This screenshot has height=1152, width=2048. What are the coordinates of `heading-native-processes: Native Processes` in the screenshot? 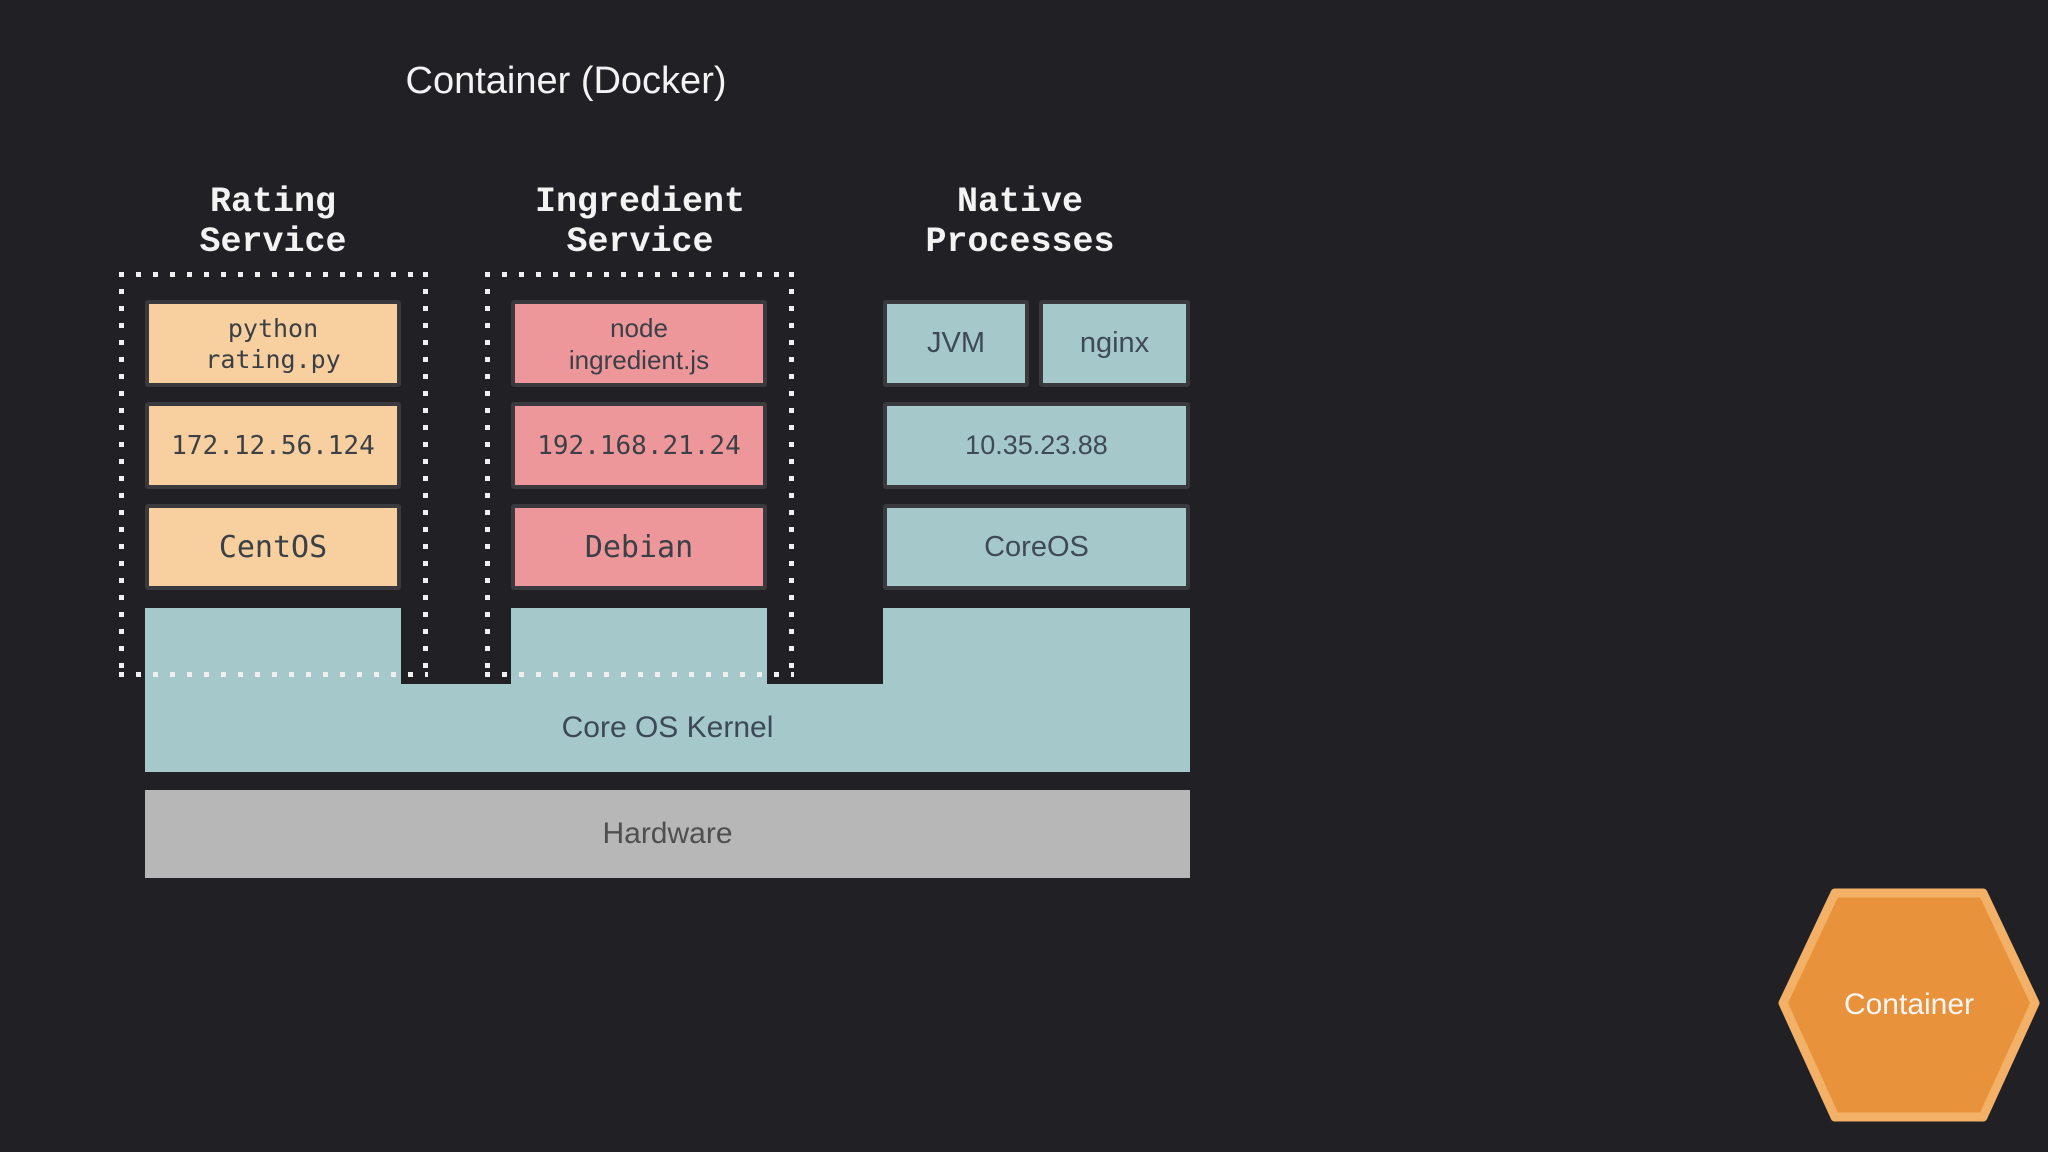 It's located at (1020, 222).